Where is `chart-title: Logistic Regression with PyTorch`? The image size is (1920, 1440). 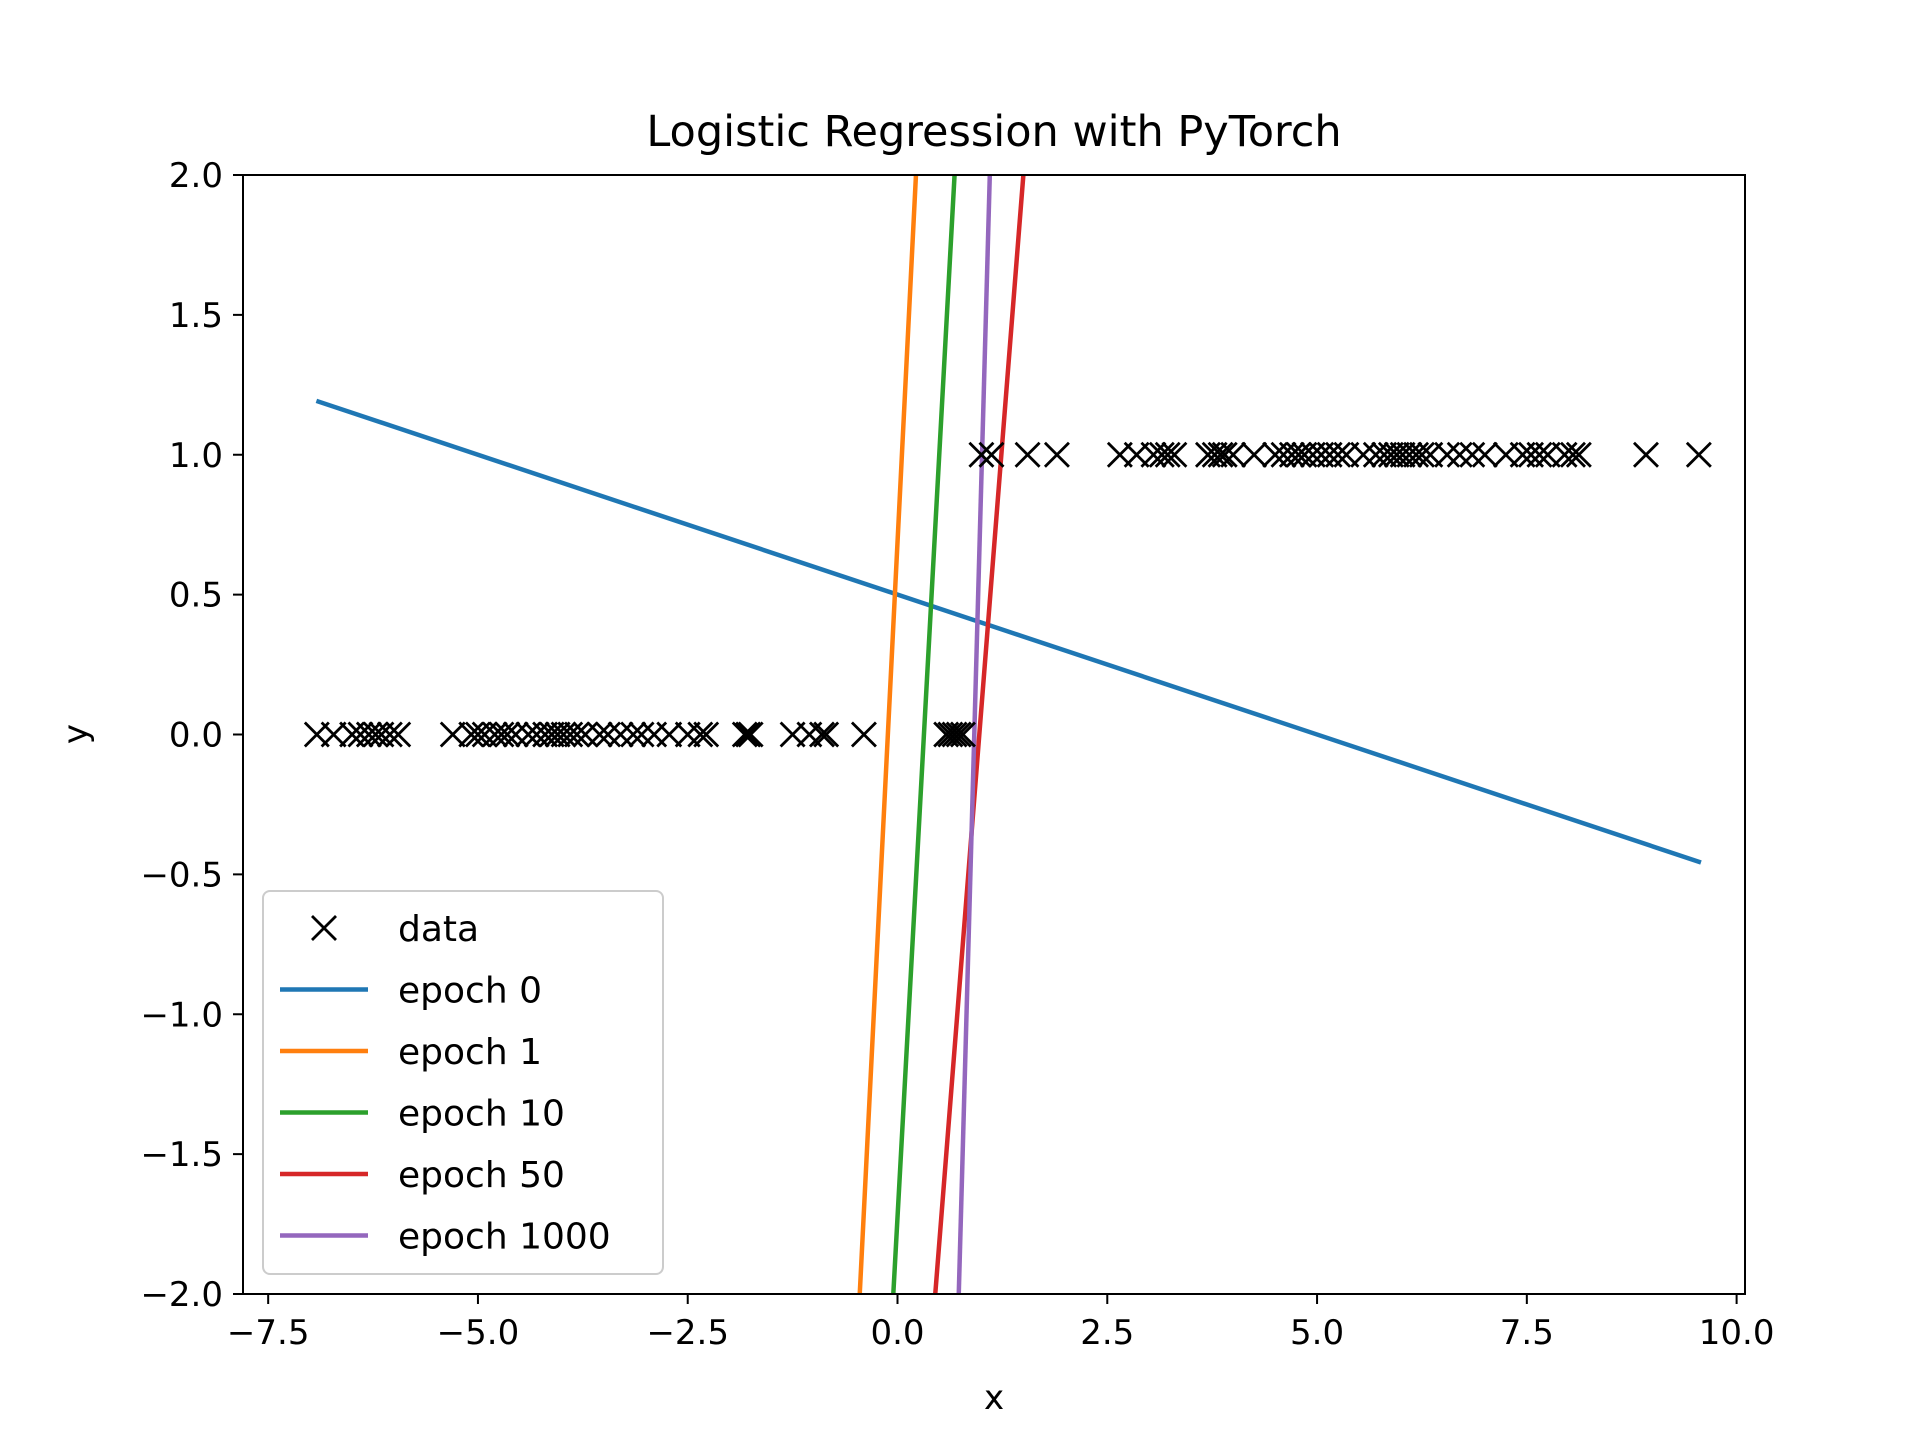 chart-title: Logistic Regression with PyTorch is located at coordinates (993, 132).